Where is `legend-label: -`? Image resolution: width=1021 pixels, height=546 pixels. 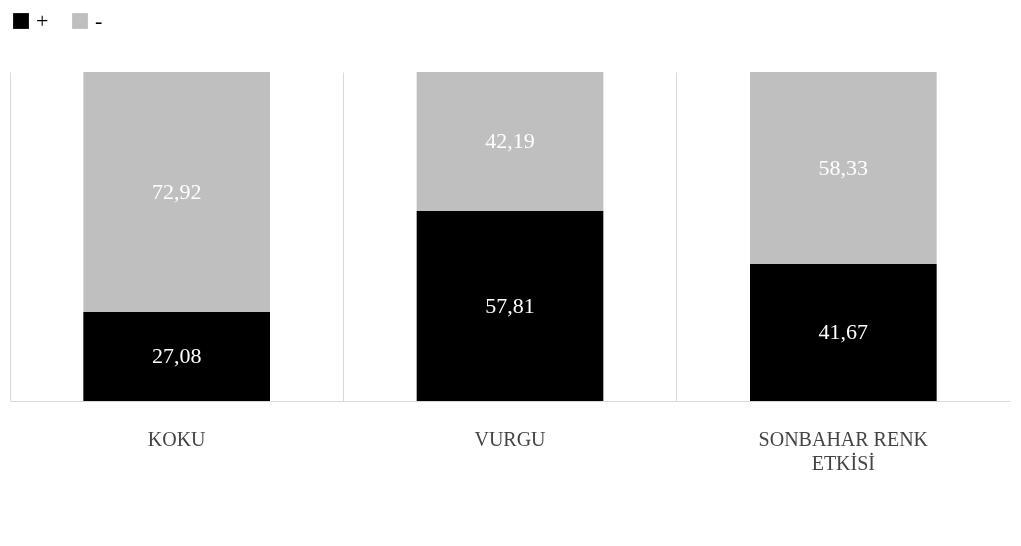 legend-label: - is located at coordinates (99, 20).